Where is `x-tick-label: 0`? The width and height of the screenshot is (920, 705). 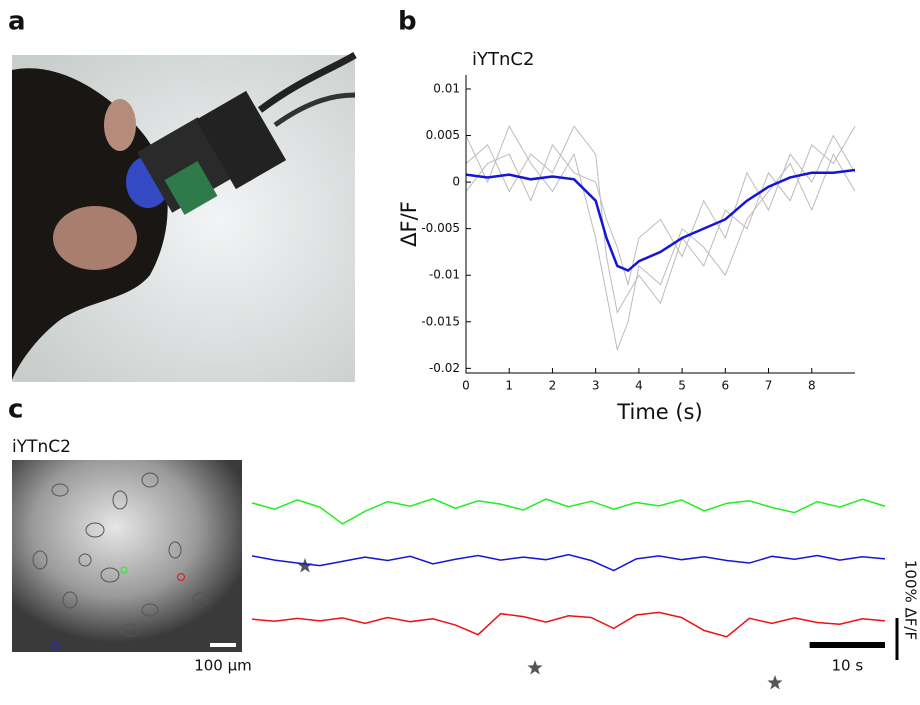 x-tick-label: 0 is located at coordinates (466, 386).